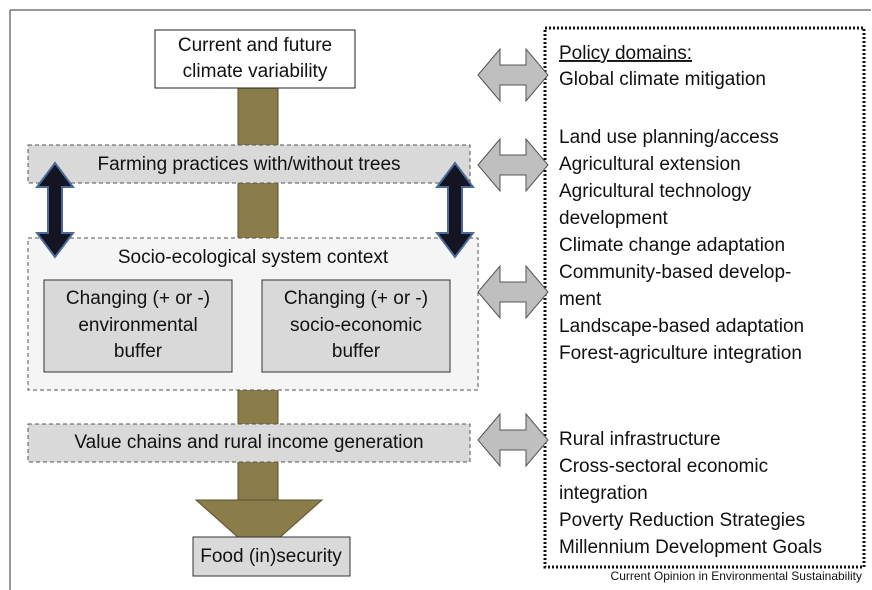 The image size is (872, 590). I want to click on socio-buffer-text: Changing (+ or -), so click(356, 298).